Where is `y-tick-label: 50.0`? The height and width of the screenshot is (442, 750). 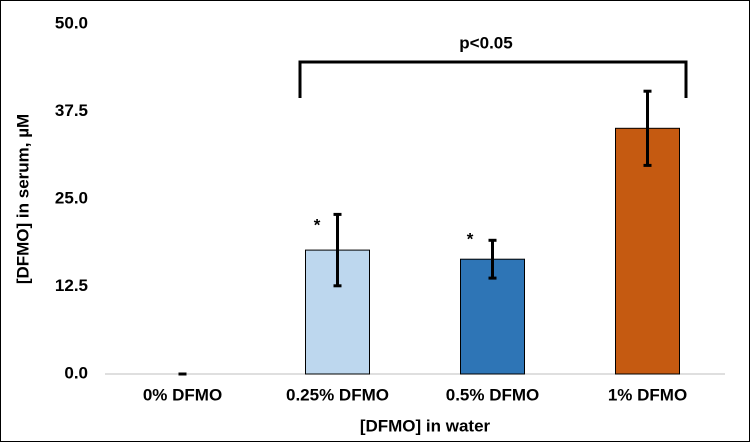 y-tick-label: 50.0 is located at coordinates (71, 22).